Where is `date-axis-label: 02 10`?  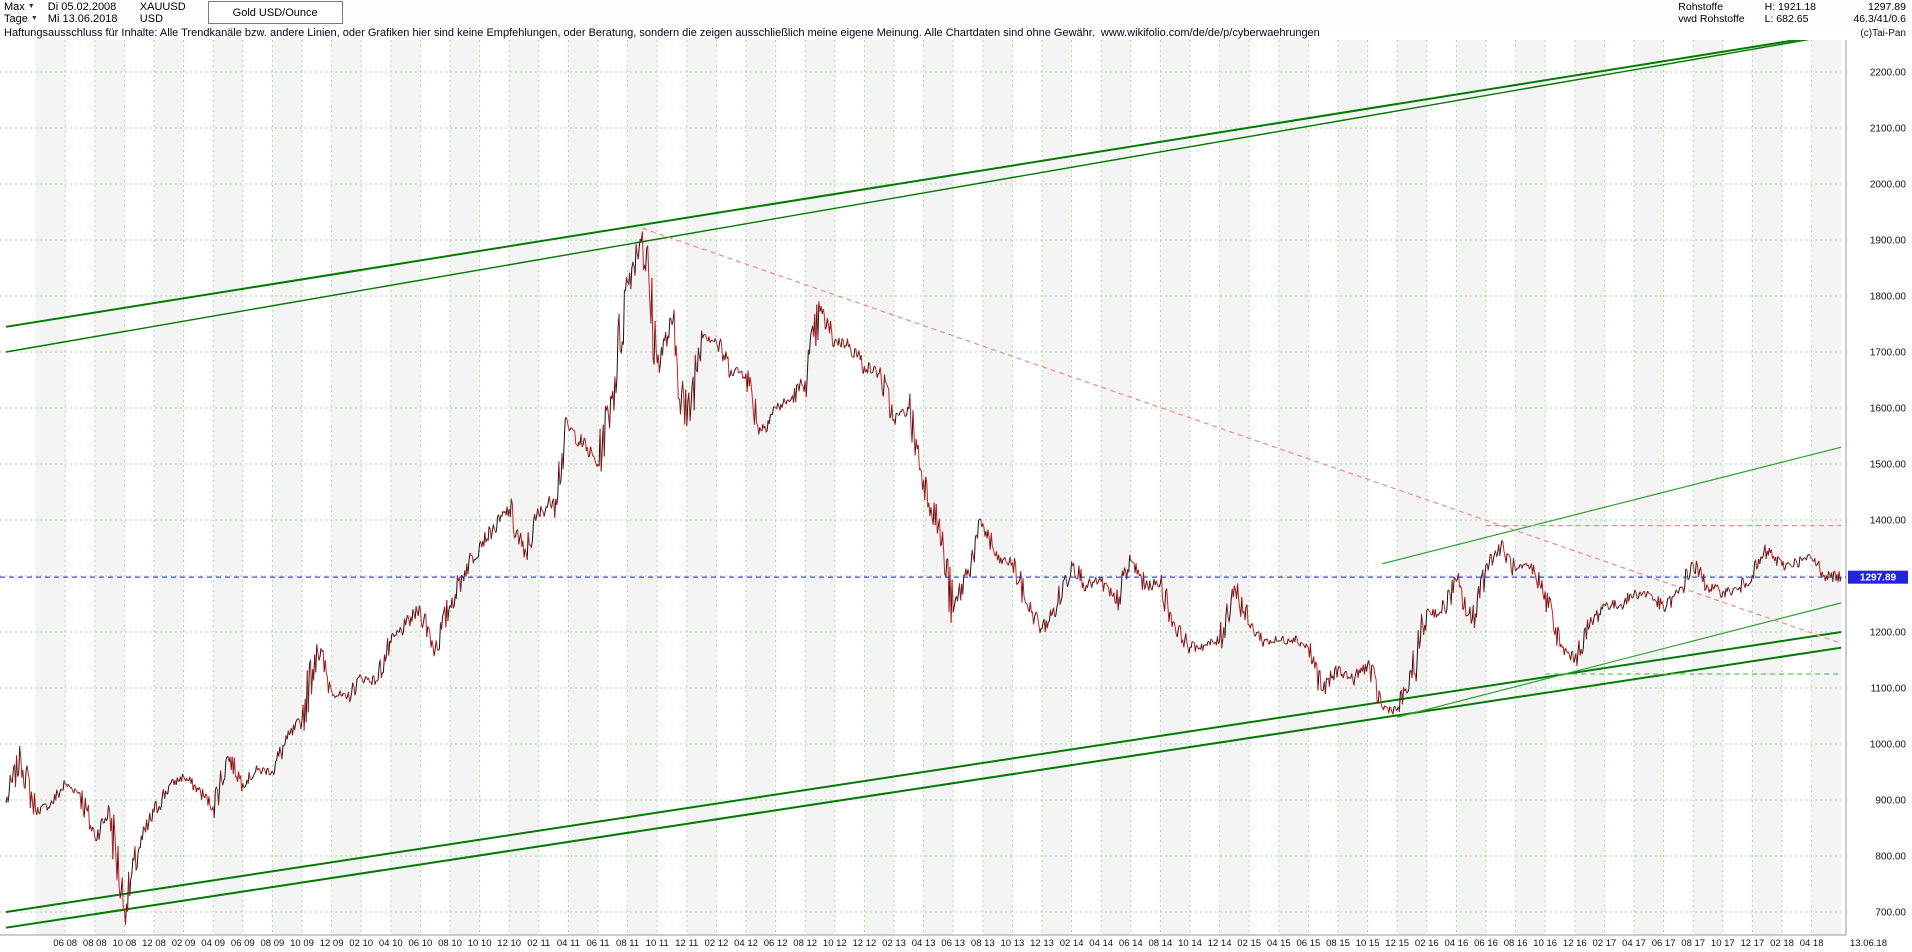
date-axis-label: 02 10 is located at coordinates (361, 943).